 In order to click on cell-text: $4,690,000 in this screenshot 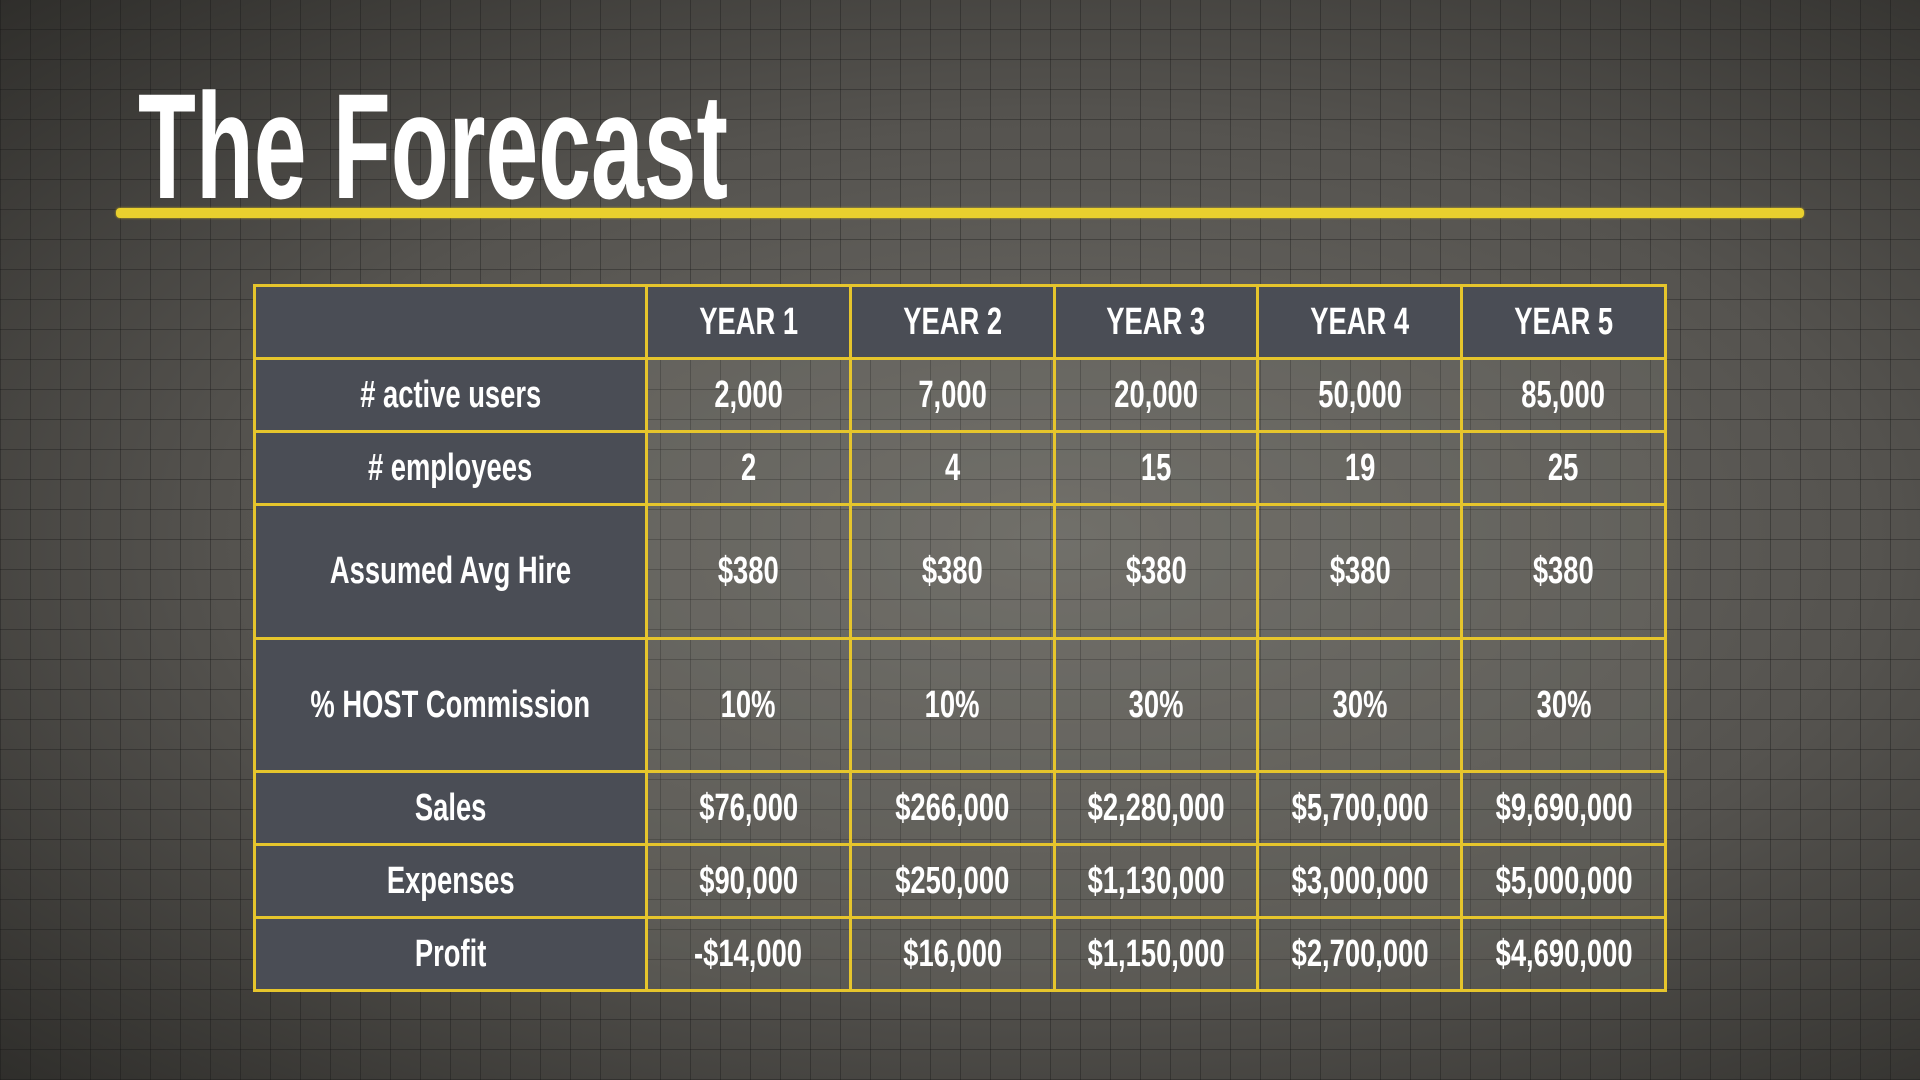, I will do `click(1564, 953)`.